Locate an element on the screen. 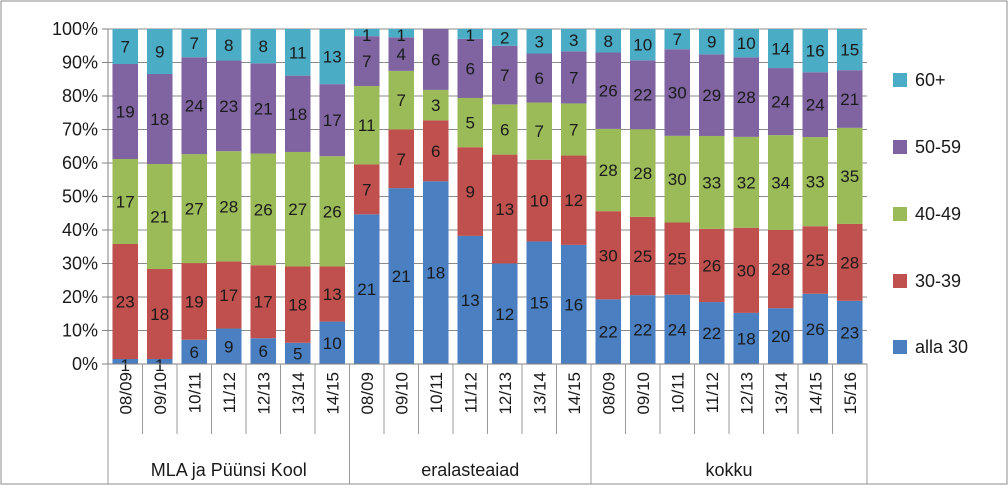 This screenshot has width=1008, height=490. data-label: 27 is located at coordinates (194, 209).